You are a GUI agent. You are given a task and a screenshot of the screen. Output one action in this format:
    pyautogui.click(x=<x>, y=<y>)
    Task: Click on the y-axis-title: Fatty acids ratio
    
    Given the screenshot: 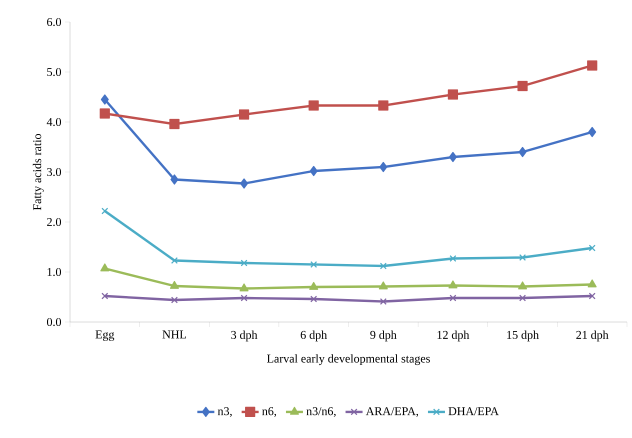 What is the action you would take?
    pyautogui.click(x=38, y=172)
    